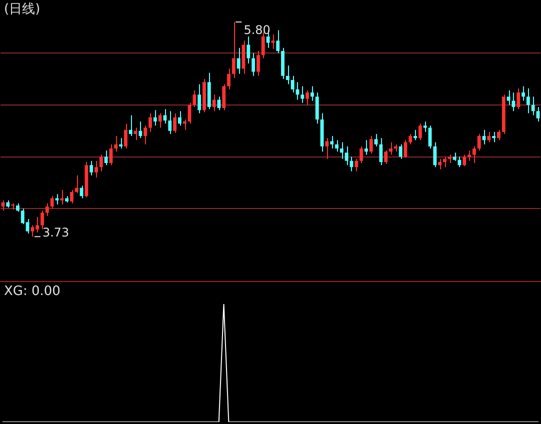  Describe the element at coordinates (257, 30) in the screenshot. I see `annotation: 5.80` at that location.